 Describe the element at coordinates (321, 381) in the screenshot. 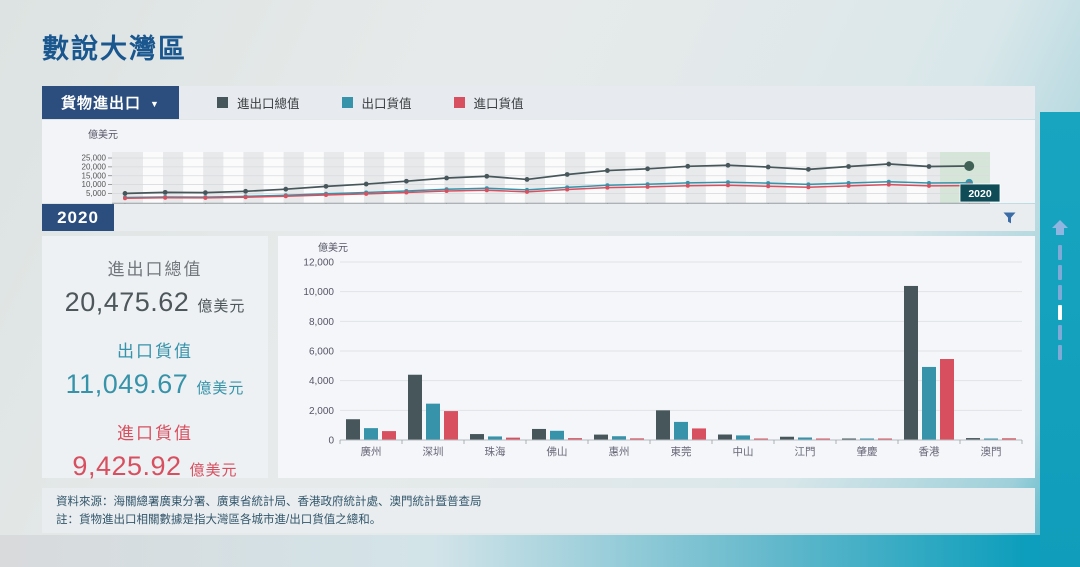

I see `svg-text: 4,000` at that location.